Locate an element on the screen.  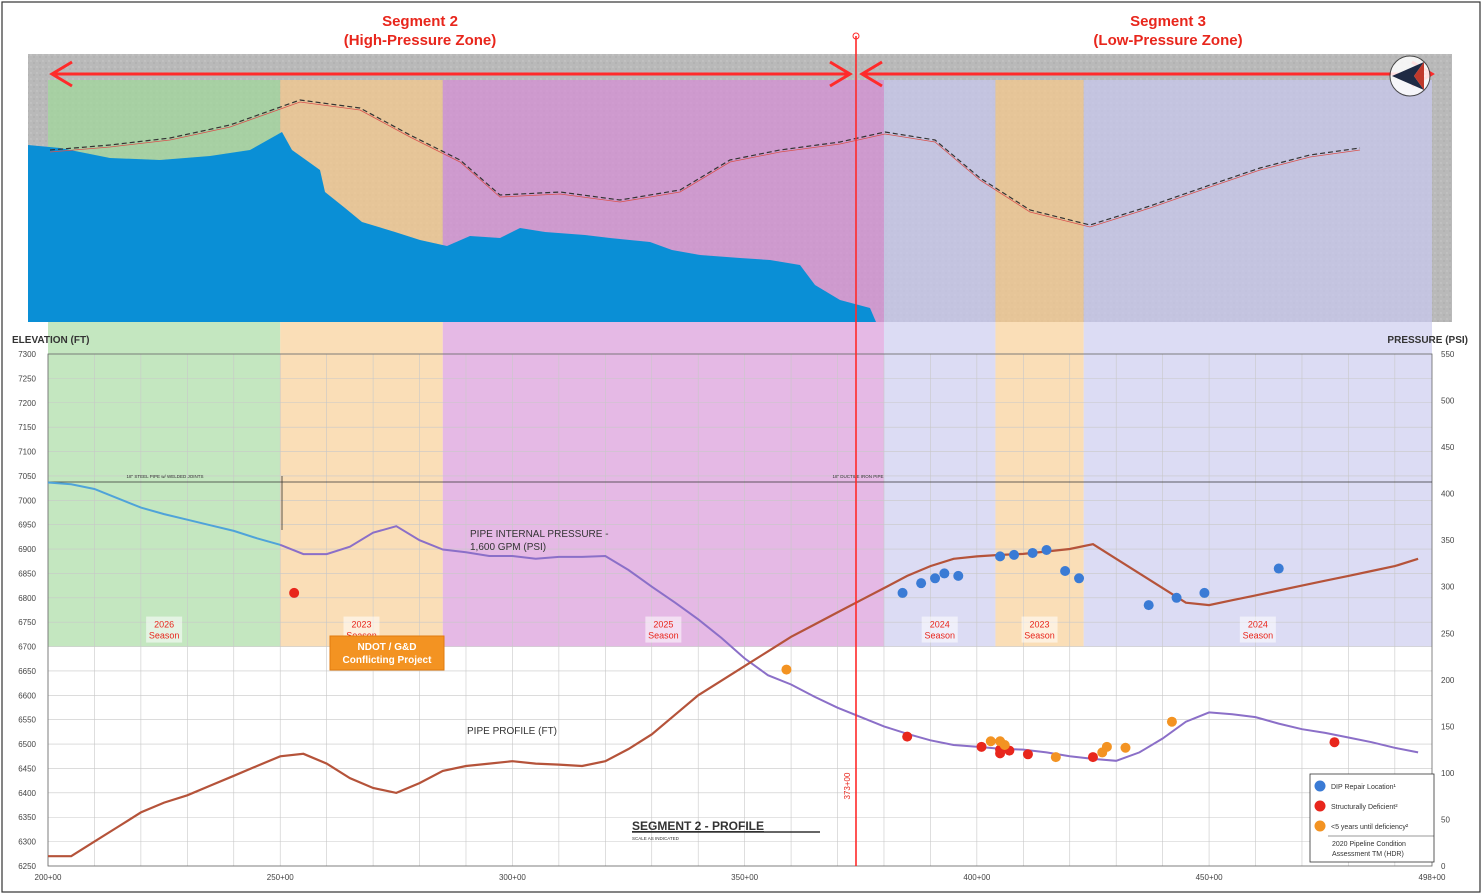
legend-item-dip-repair: DIP Repair Location¹ is located at coordinates (1364, 787).